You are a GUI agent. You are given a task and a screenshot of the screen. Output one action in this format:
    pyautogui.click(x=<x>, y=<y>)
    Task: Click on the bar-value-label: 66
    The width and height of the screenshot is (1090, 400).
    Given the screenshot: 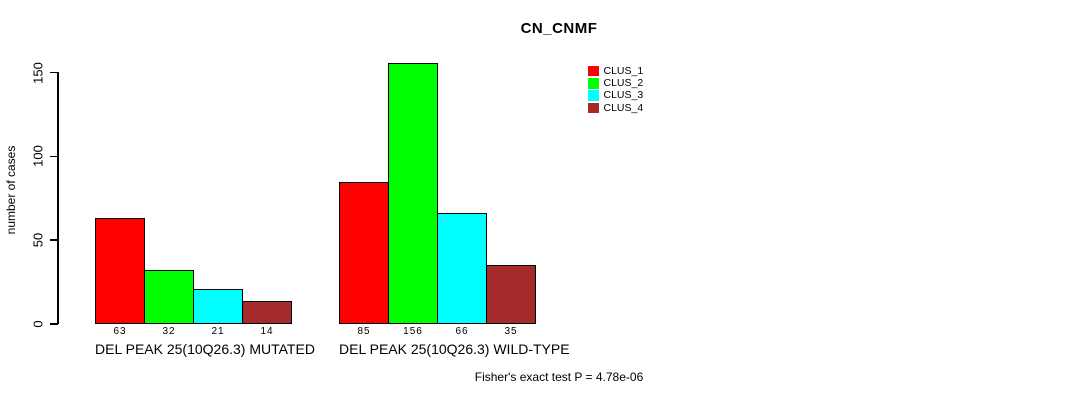 What is the action you would take?
    pyautogui.click(x=462, y=331)
    